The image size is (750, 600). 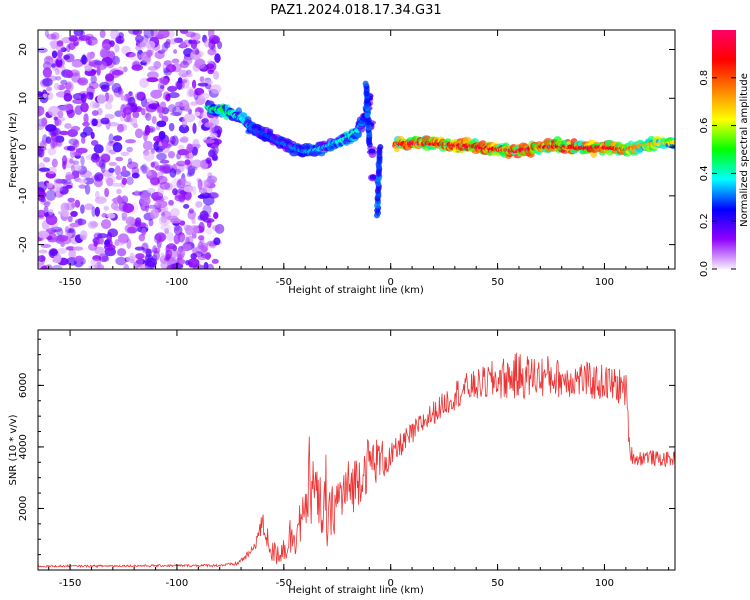 I want to click on signal-blob, so click(x=243, y=116).